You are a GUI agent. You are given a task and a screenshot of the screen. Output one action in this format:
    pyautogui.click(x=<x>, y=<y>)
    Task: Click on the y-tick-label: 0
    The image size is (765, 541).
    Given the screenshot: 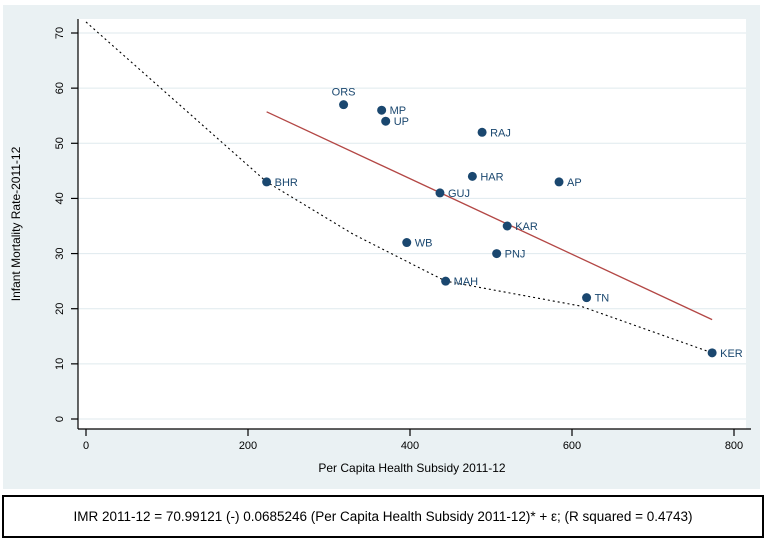 What is the action you would take?
    pyautogui.click(x=60, y=419)
    